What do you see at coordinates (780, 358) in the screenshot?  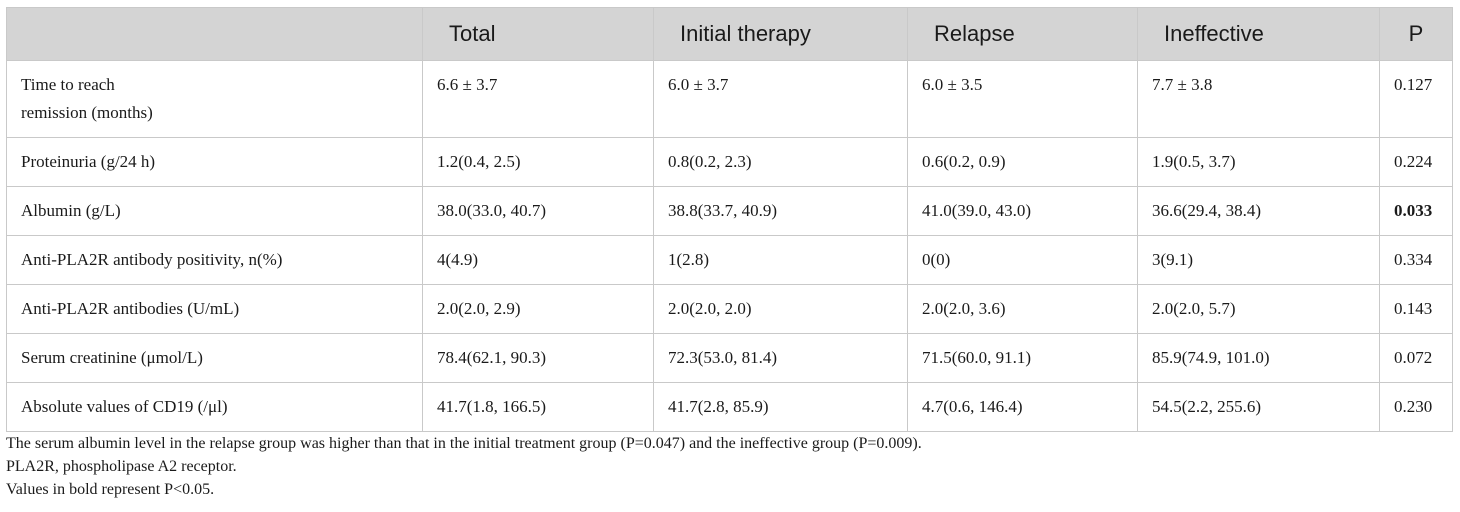 I see `cell-initial-therapy: 72.3(53.0, 81.4)` at bounding box center [780, 358].